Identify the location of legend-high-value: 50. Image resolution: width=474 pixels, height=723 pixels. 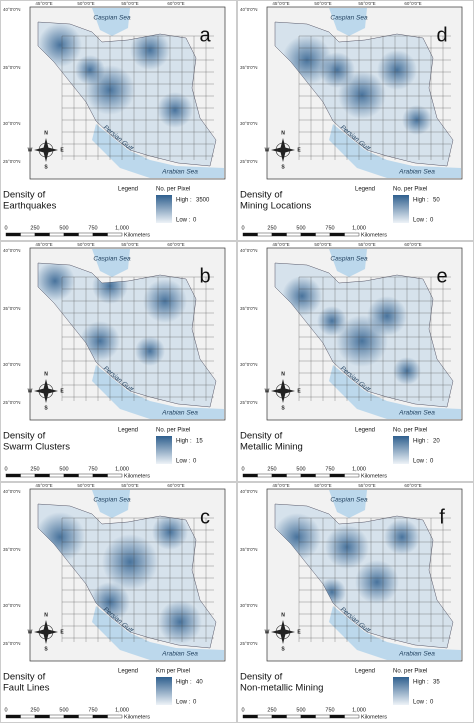
(436, 201).